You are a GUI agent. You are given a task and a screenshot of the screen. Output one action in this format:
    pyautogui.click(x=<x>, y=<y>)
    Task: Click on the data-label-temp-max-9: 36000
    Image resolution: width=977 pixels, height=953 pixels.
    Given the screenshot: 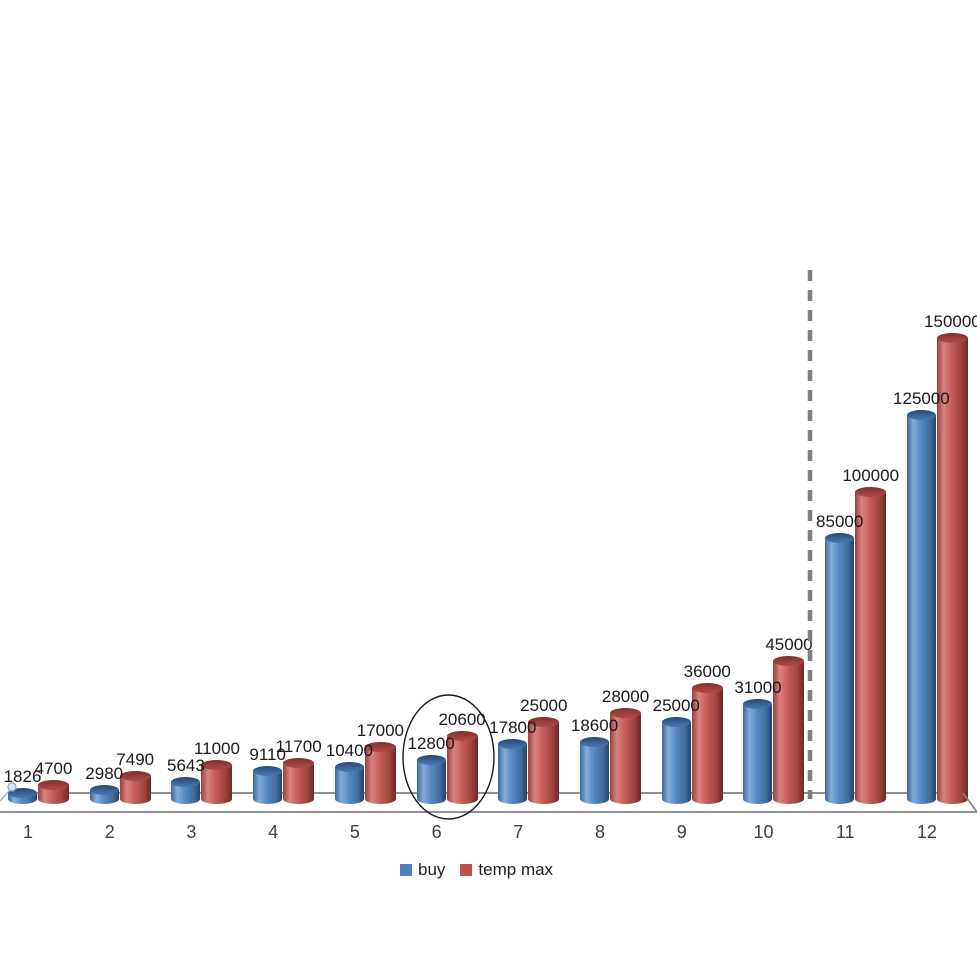 What is the action you would take?
    pyautogui.click(x=707, y=672)
    